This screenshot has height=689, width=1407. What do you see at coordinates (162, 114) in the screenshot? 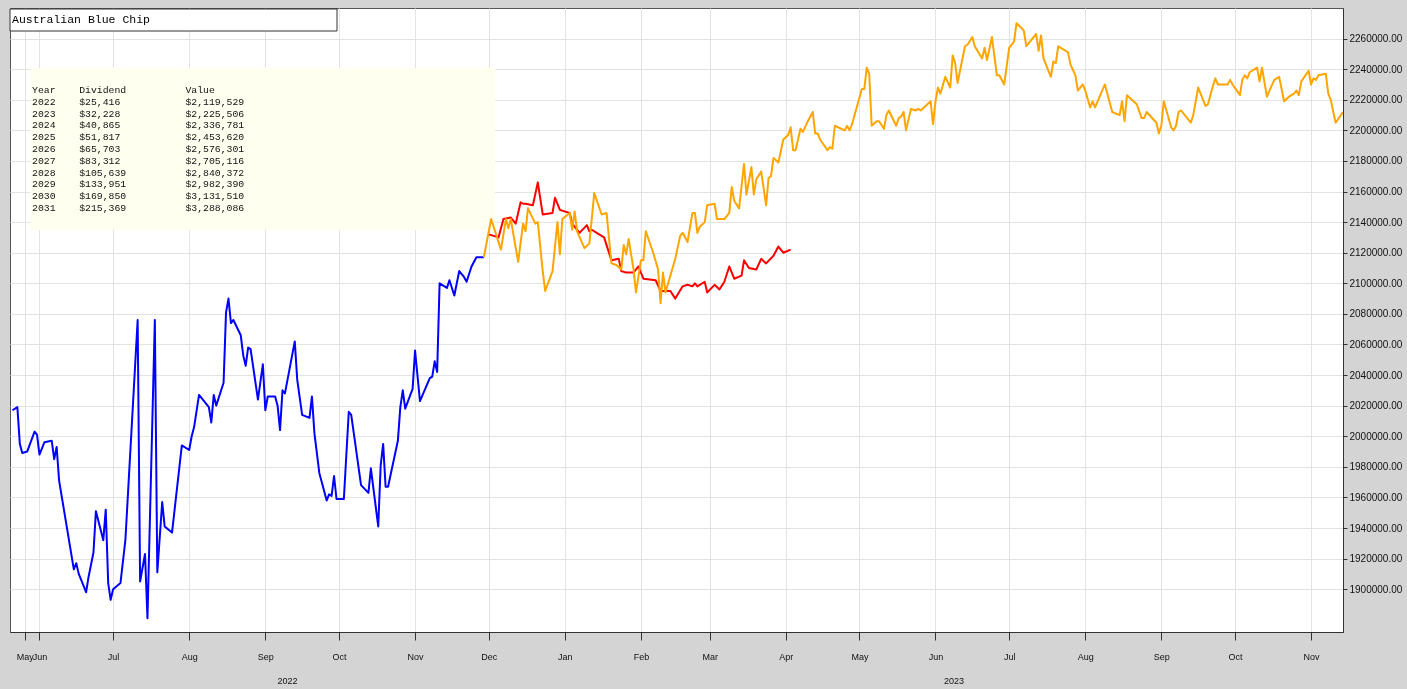
I see `text: $32,228 $2,225,506` at bounding box center [162, 114].